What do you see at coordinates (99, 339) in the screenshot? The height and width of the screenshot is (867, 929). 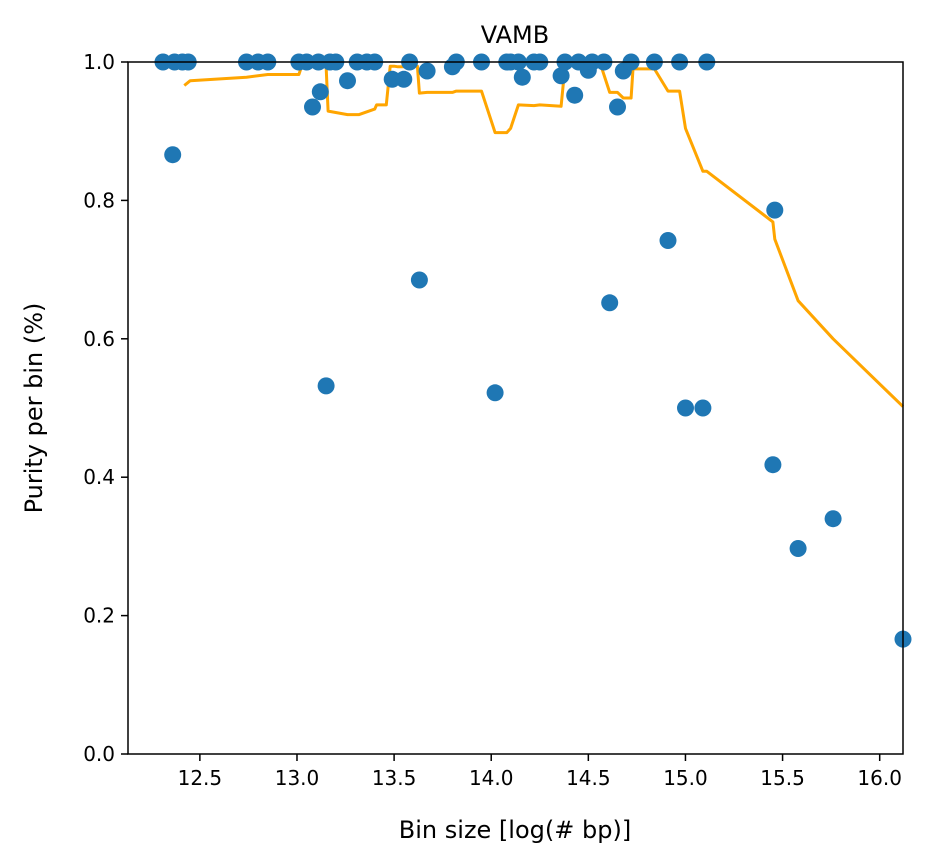 I see `y-tick-label: 0.6` at bounding box center [99, 339].